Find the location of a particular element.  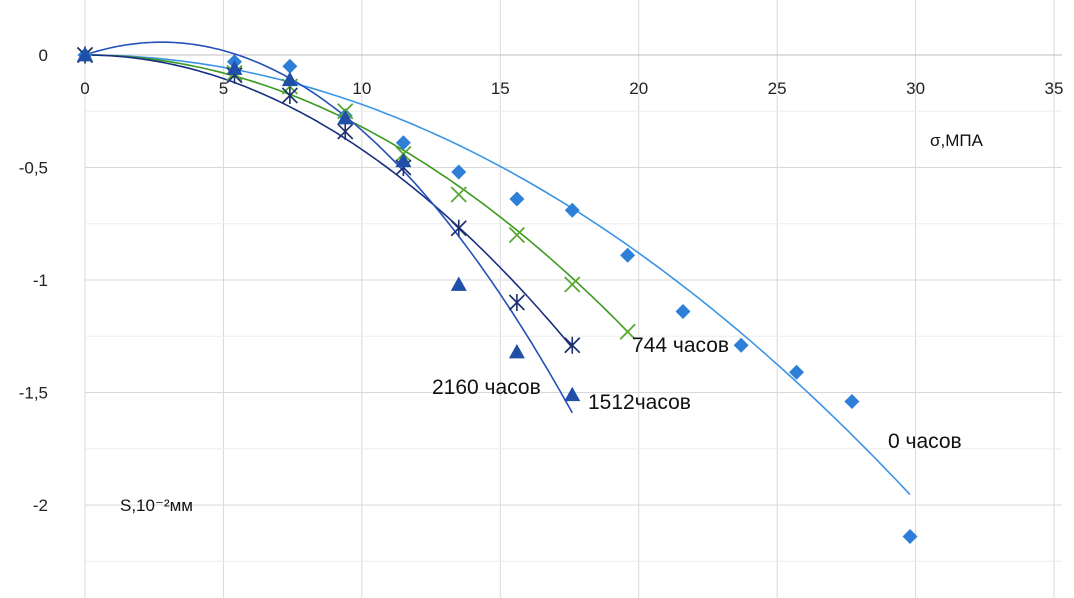

series-label-1: 744 часов is located at coordinates (680, 345).